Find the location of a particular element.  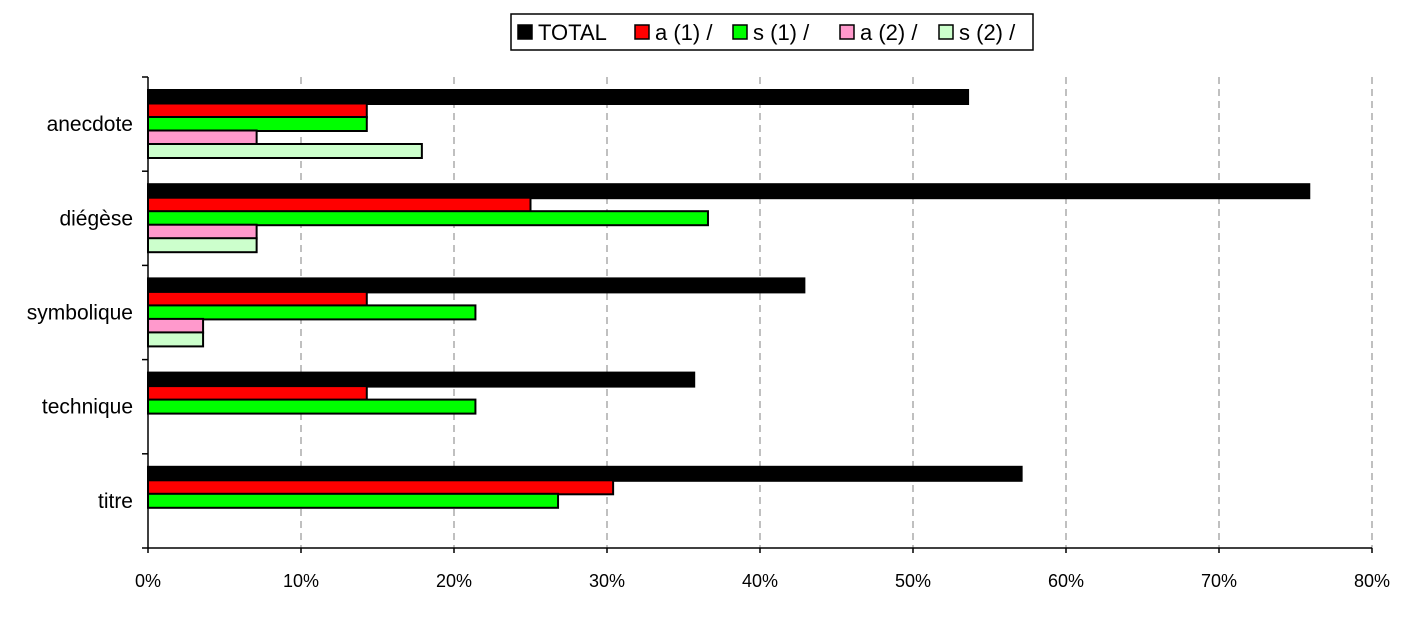

x-tick-label: 0% is located at coordinates (148, 581).